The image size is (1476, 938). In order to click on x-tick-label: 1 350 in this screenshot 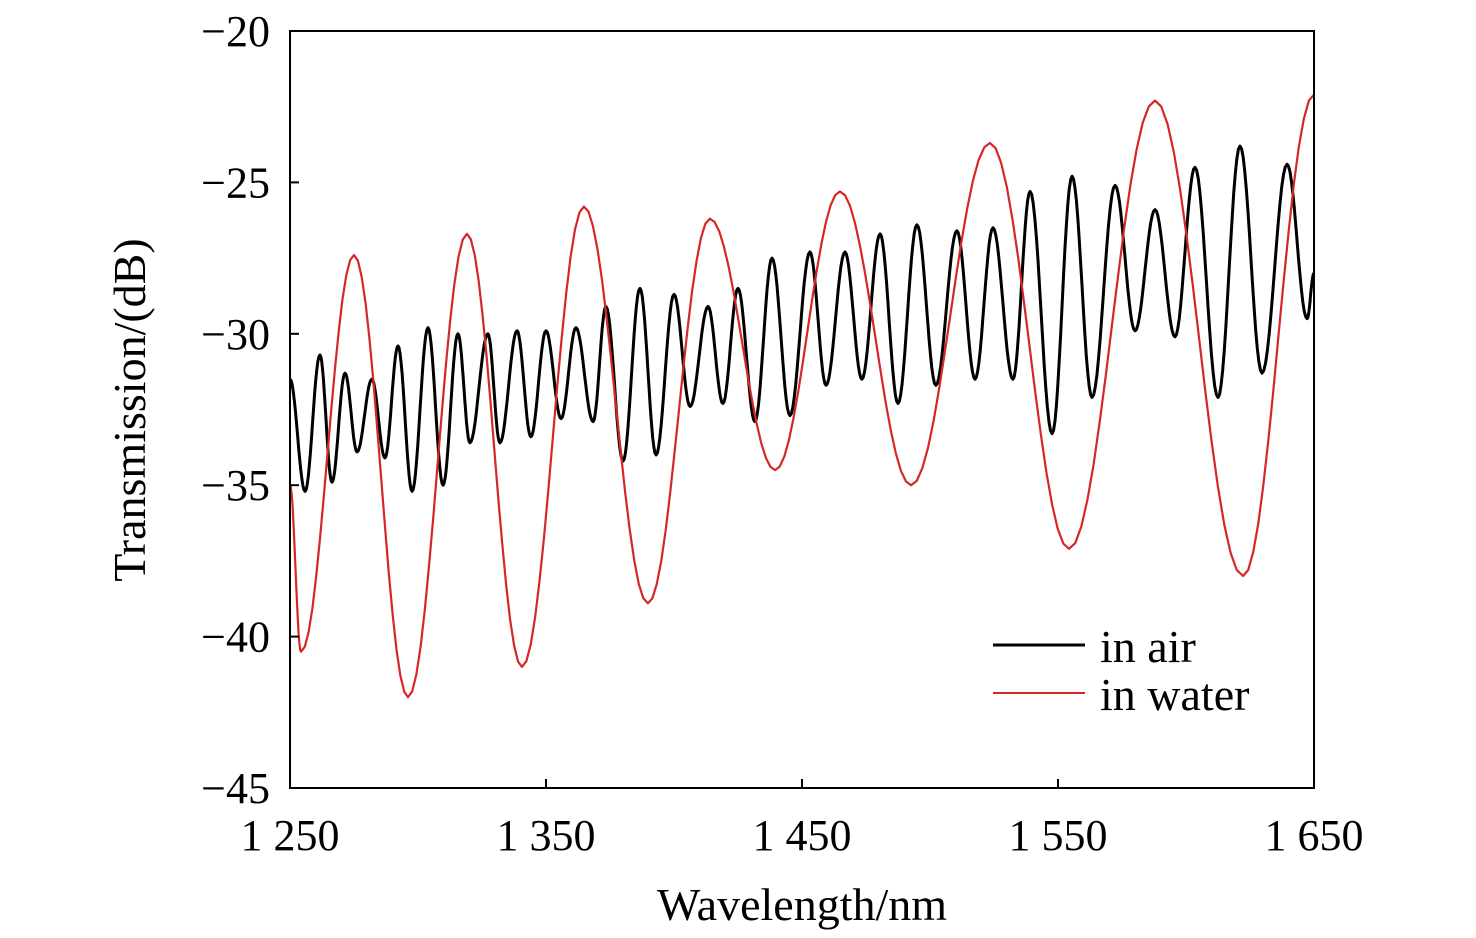, I will do `click(546, 835)`.